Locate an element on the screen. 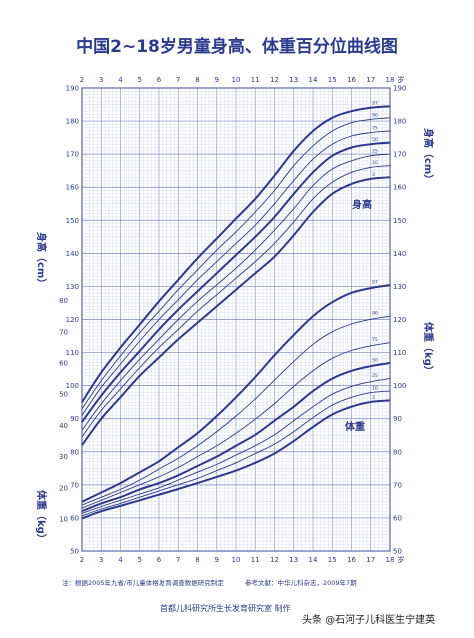  height-y-tick-right: 180 is located at coordinates (399, 122).